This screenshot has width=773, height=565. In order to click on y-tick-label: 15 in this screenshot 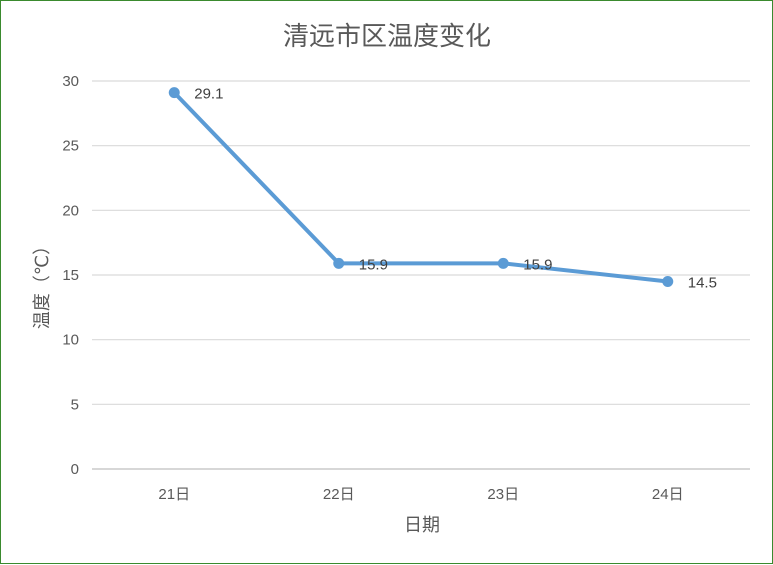, I will do `click(70, 275)`.